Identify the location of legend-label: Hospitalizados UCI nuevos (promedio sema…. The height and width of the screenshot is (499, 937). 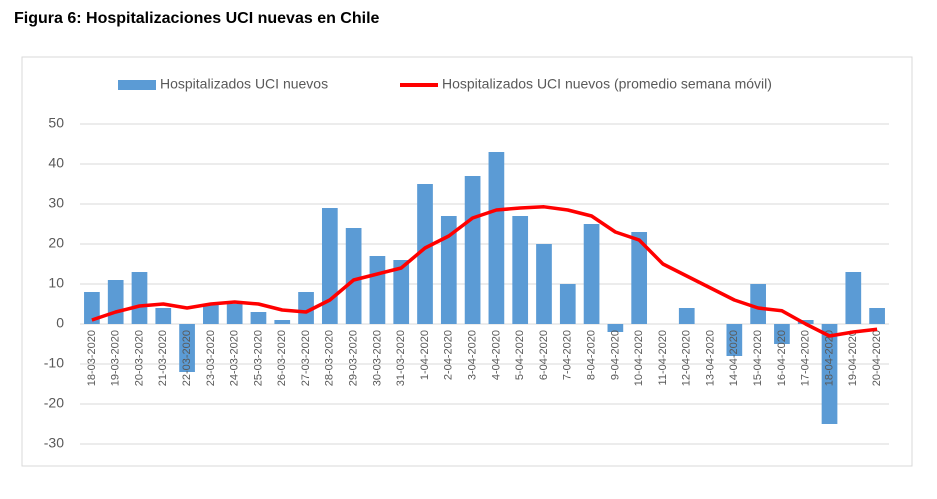
(607, 84).